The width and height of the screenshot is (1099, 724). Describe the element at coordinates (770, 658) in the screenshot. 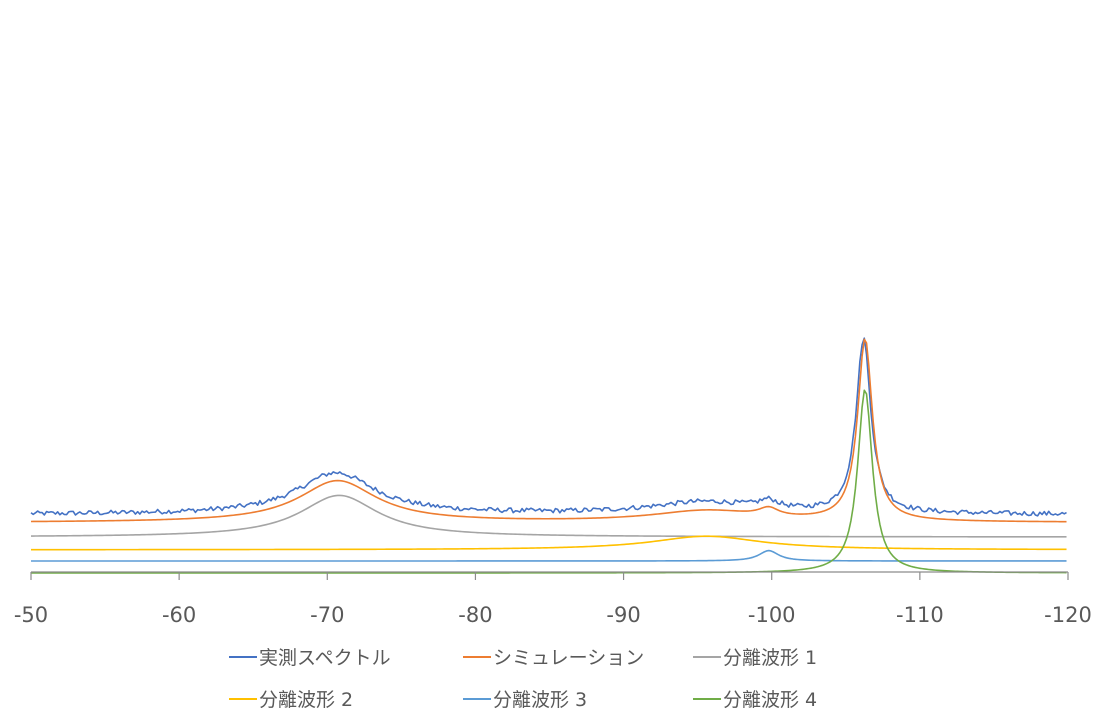

I see `legend-label: 分離波形 1` at that location.